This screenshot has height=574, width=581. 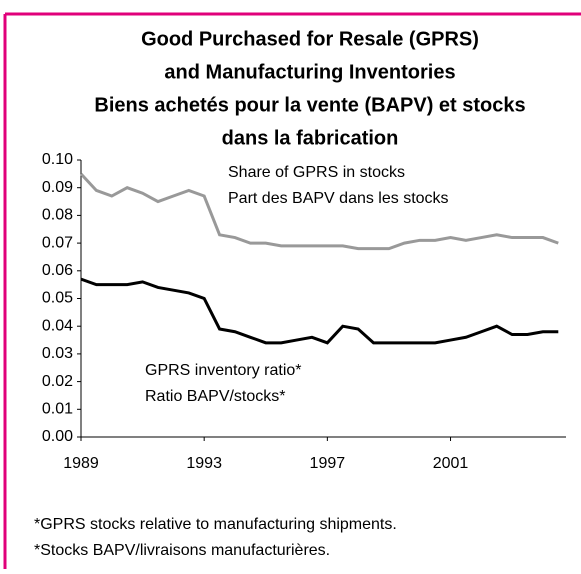 I want to click on y-tick-label: 0.02, so click(x=57, y=381).